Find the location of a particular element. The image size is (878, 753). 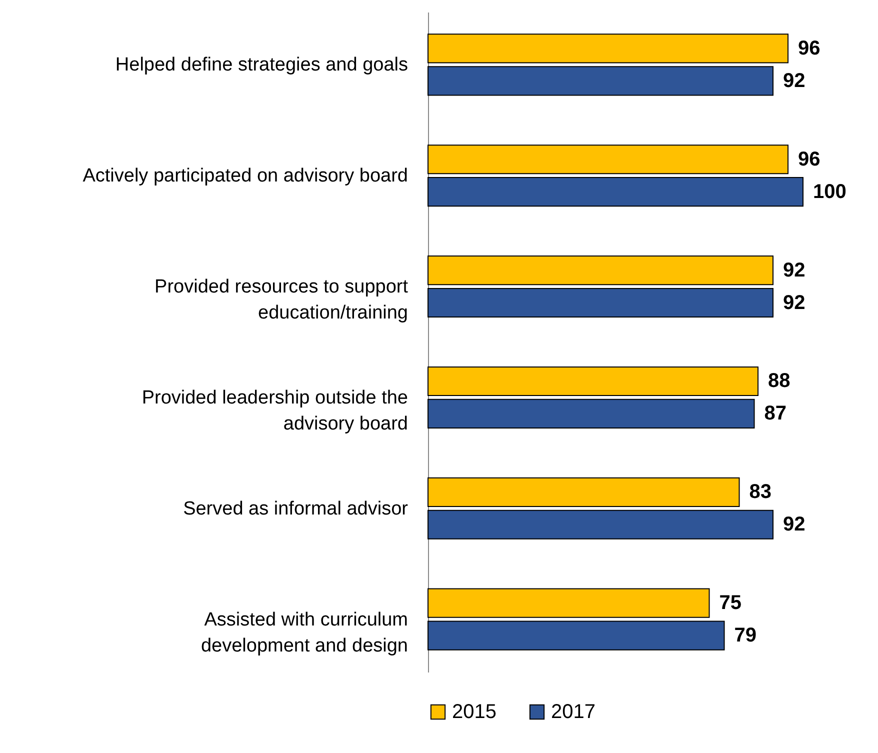

legend-label: 2015 is located at coordinates (474, 712).